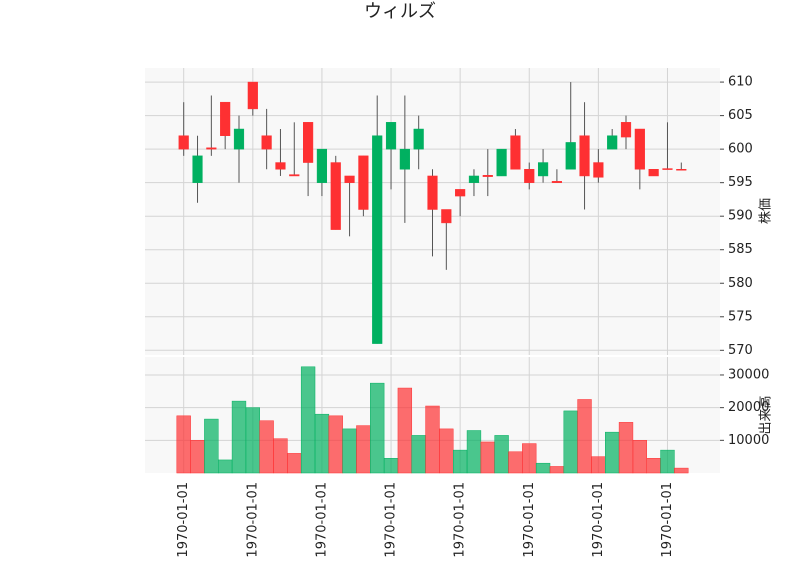  What do you see at coordinates (400, 11) in the screenshot?
I see `chart-title: ウィルズ` at bounding box center [400, 11].